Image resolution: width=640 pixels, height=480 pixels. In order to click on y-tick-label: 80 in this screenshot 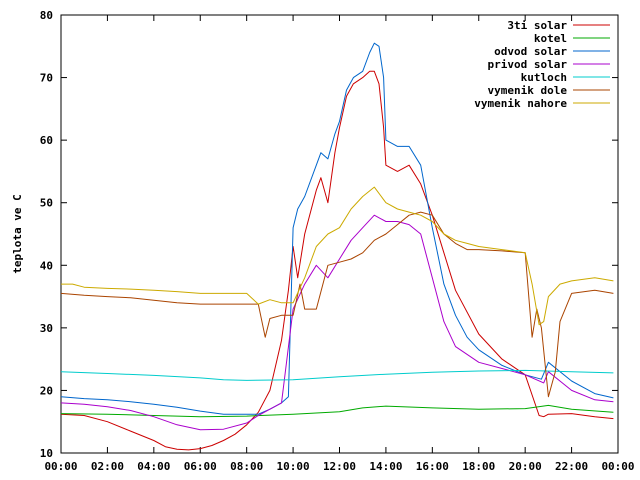, I will do `click(46, 15)`.